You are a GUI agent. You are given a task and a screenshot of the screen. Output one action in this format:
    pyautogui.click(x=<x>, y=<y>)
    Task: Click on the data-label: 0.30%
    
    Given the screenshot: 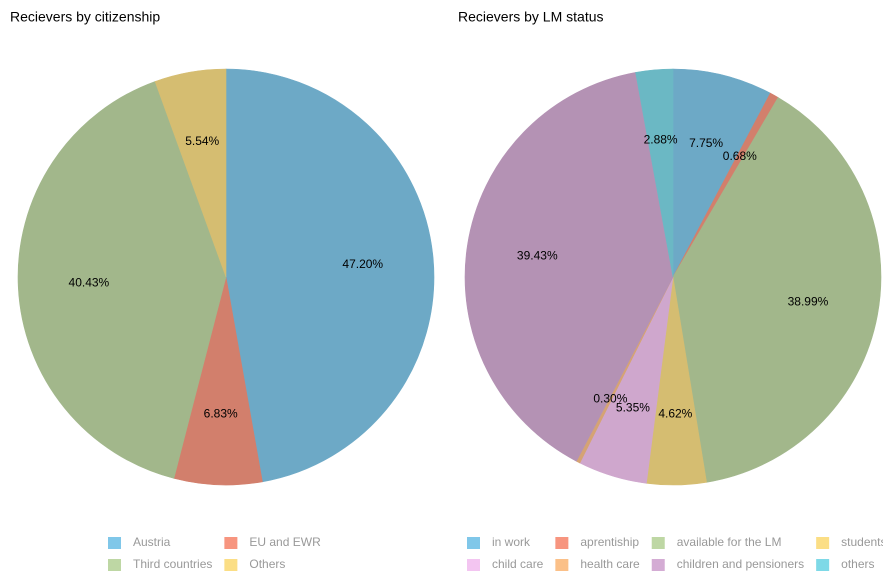 What is the action you would take?
    pyautogui.click(x=610, y=398)
    